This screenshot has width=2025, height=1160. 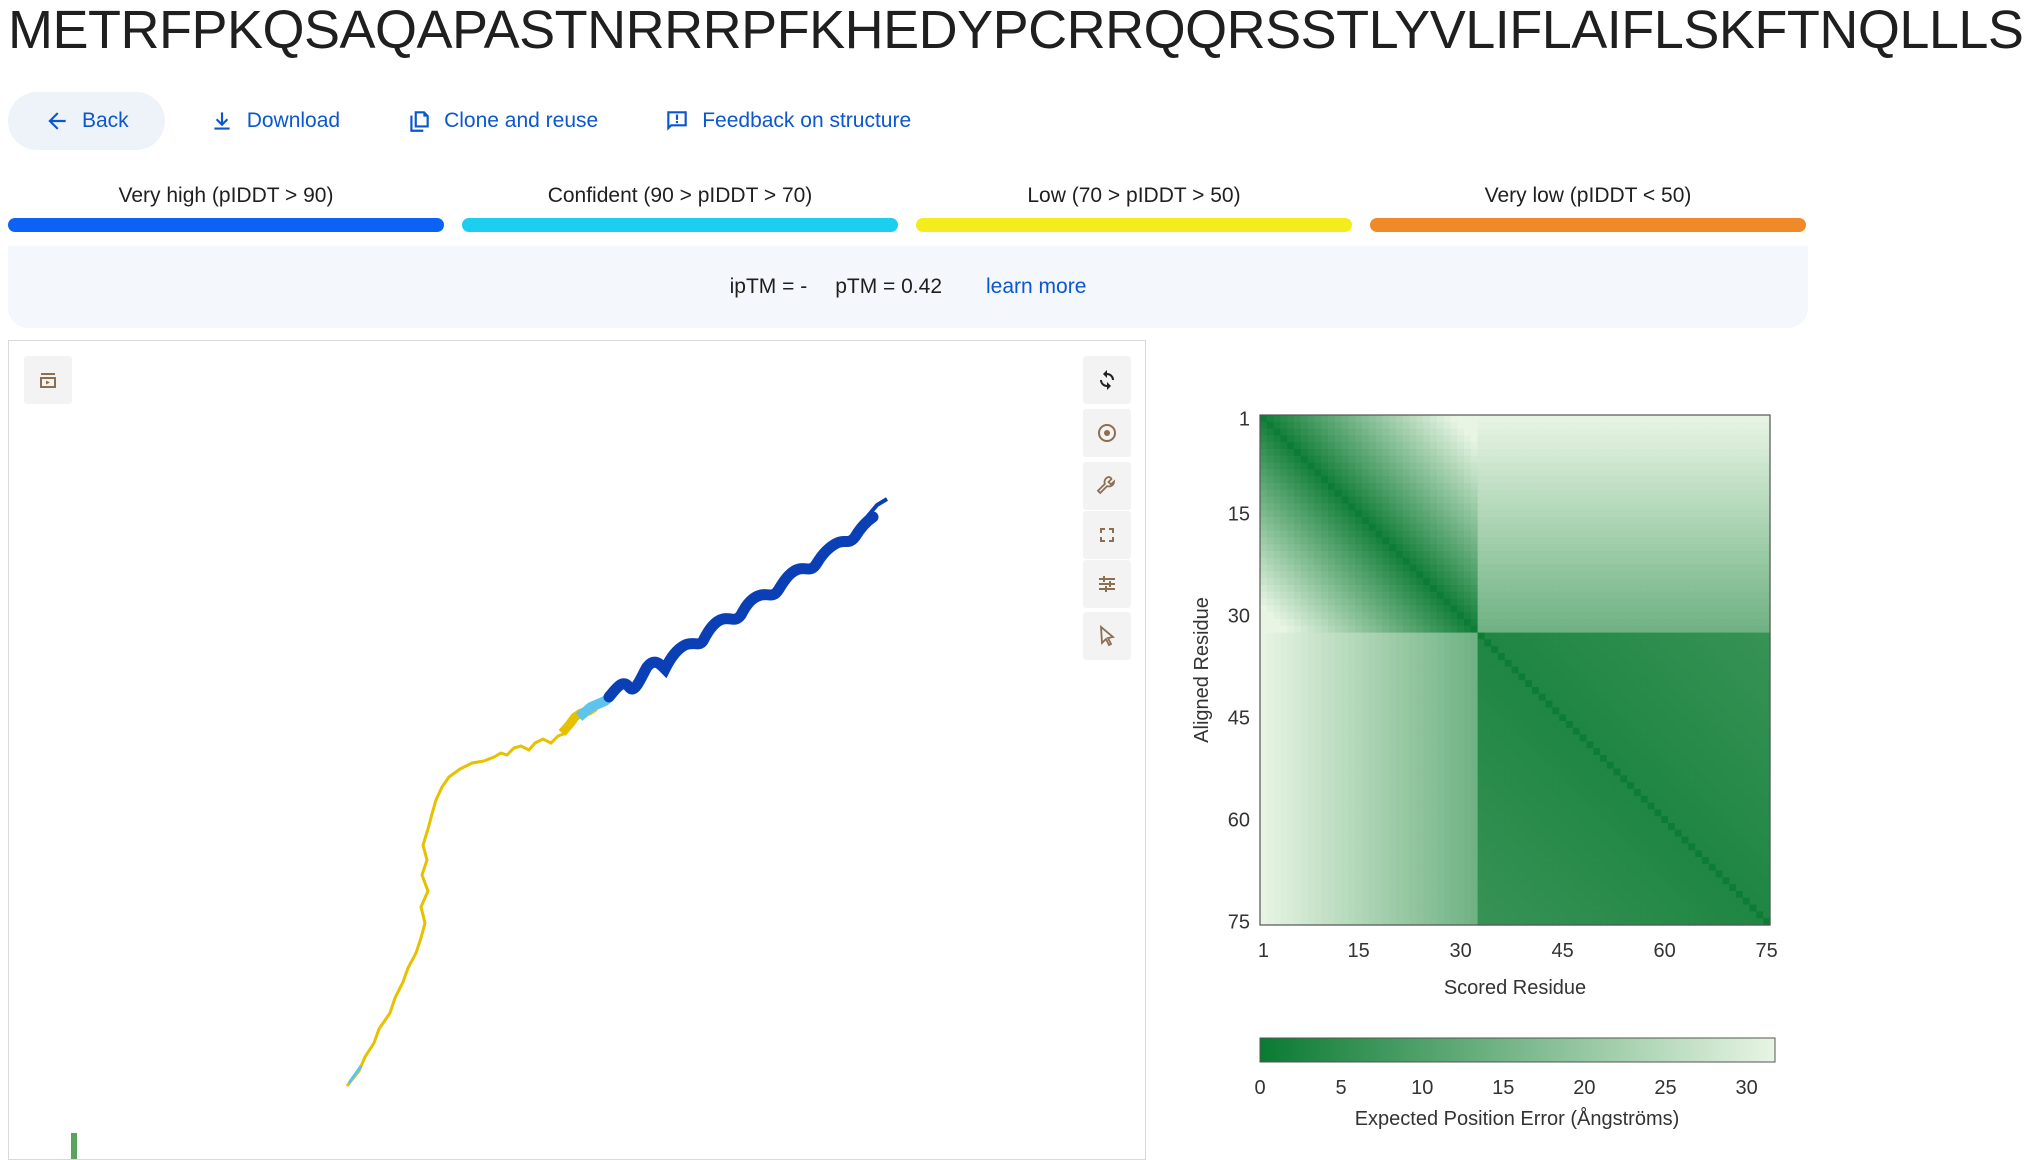 I want to click on copy-icon, so click(x=419, y=121).